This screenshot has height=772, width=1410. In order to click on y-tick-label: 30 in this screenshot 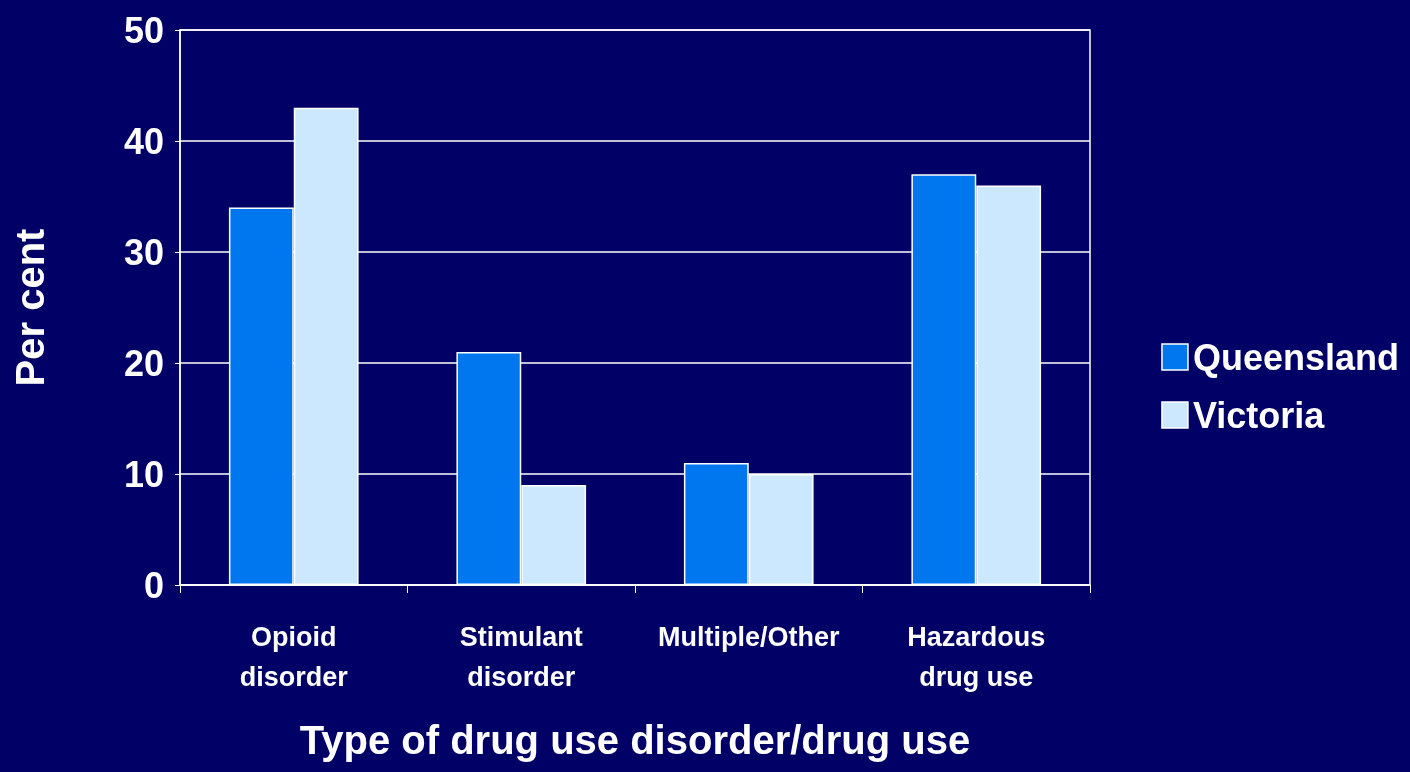, I will do `click(143, 252)`.